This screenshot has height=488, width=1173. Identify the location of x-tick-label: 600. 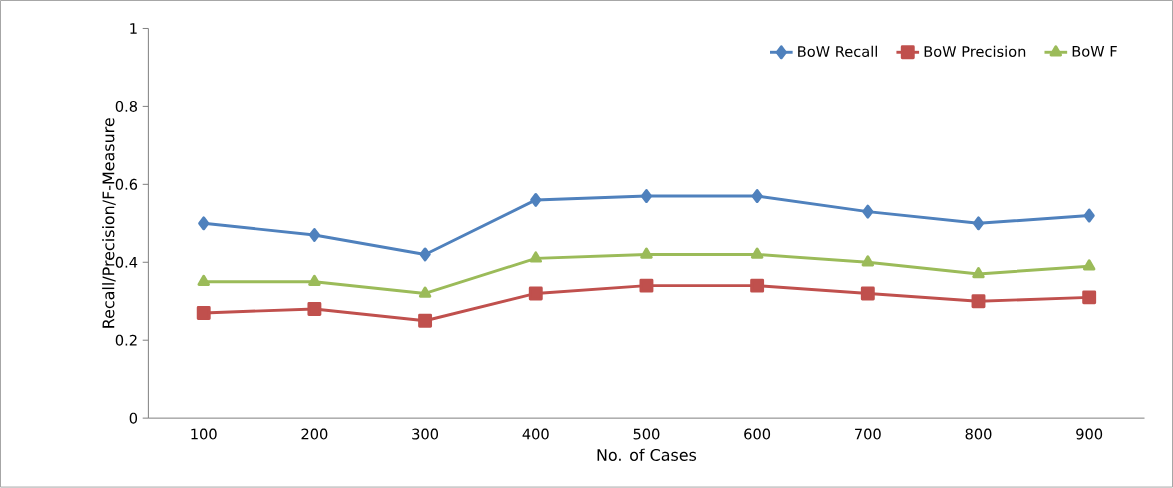
(757, 434).